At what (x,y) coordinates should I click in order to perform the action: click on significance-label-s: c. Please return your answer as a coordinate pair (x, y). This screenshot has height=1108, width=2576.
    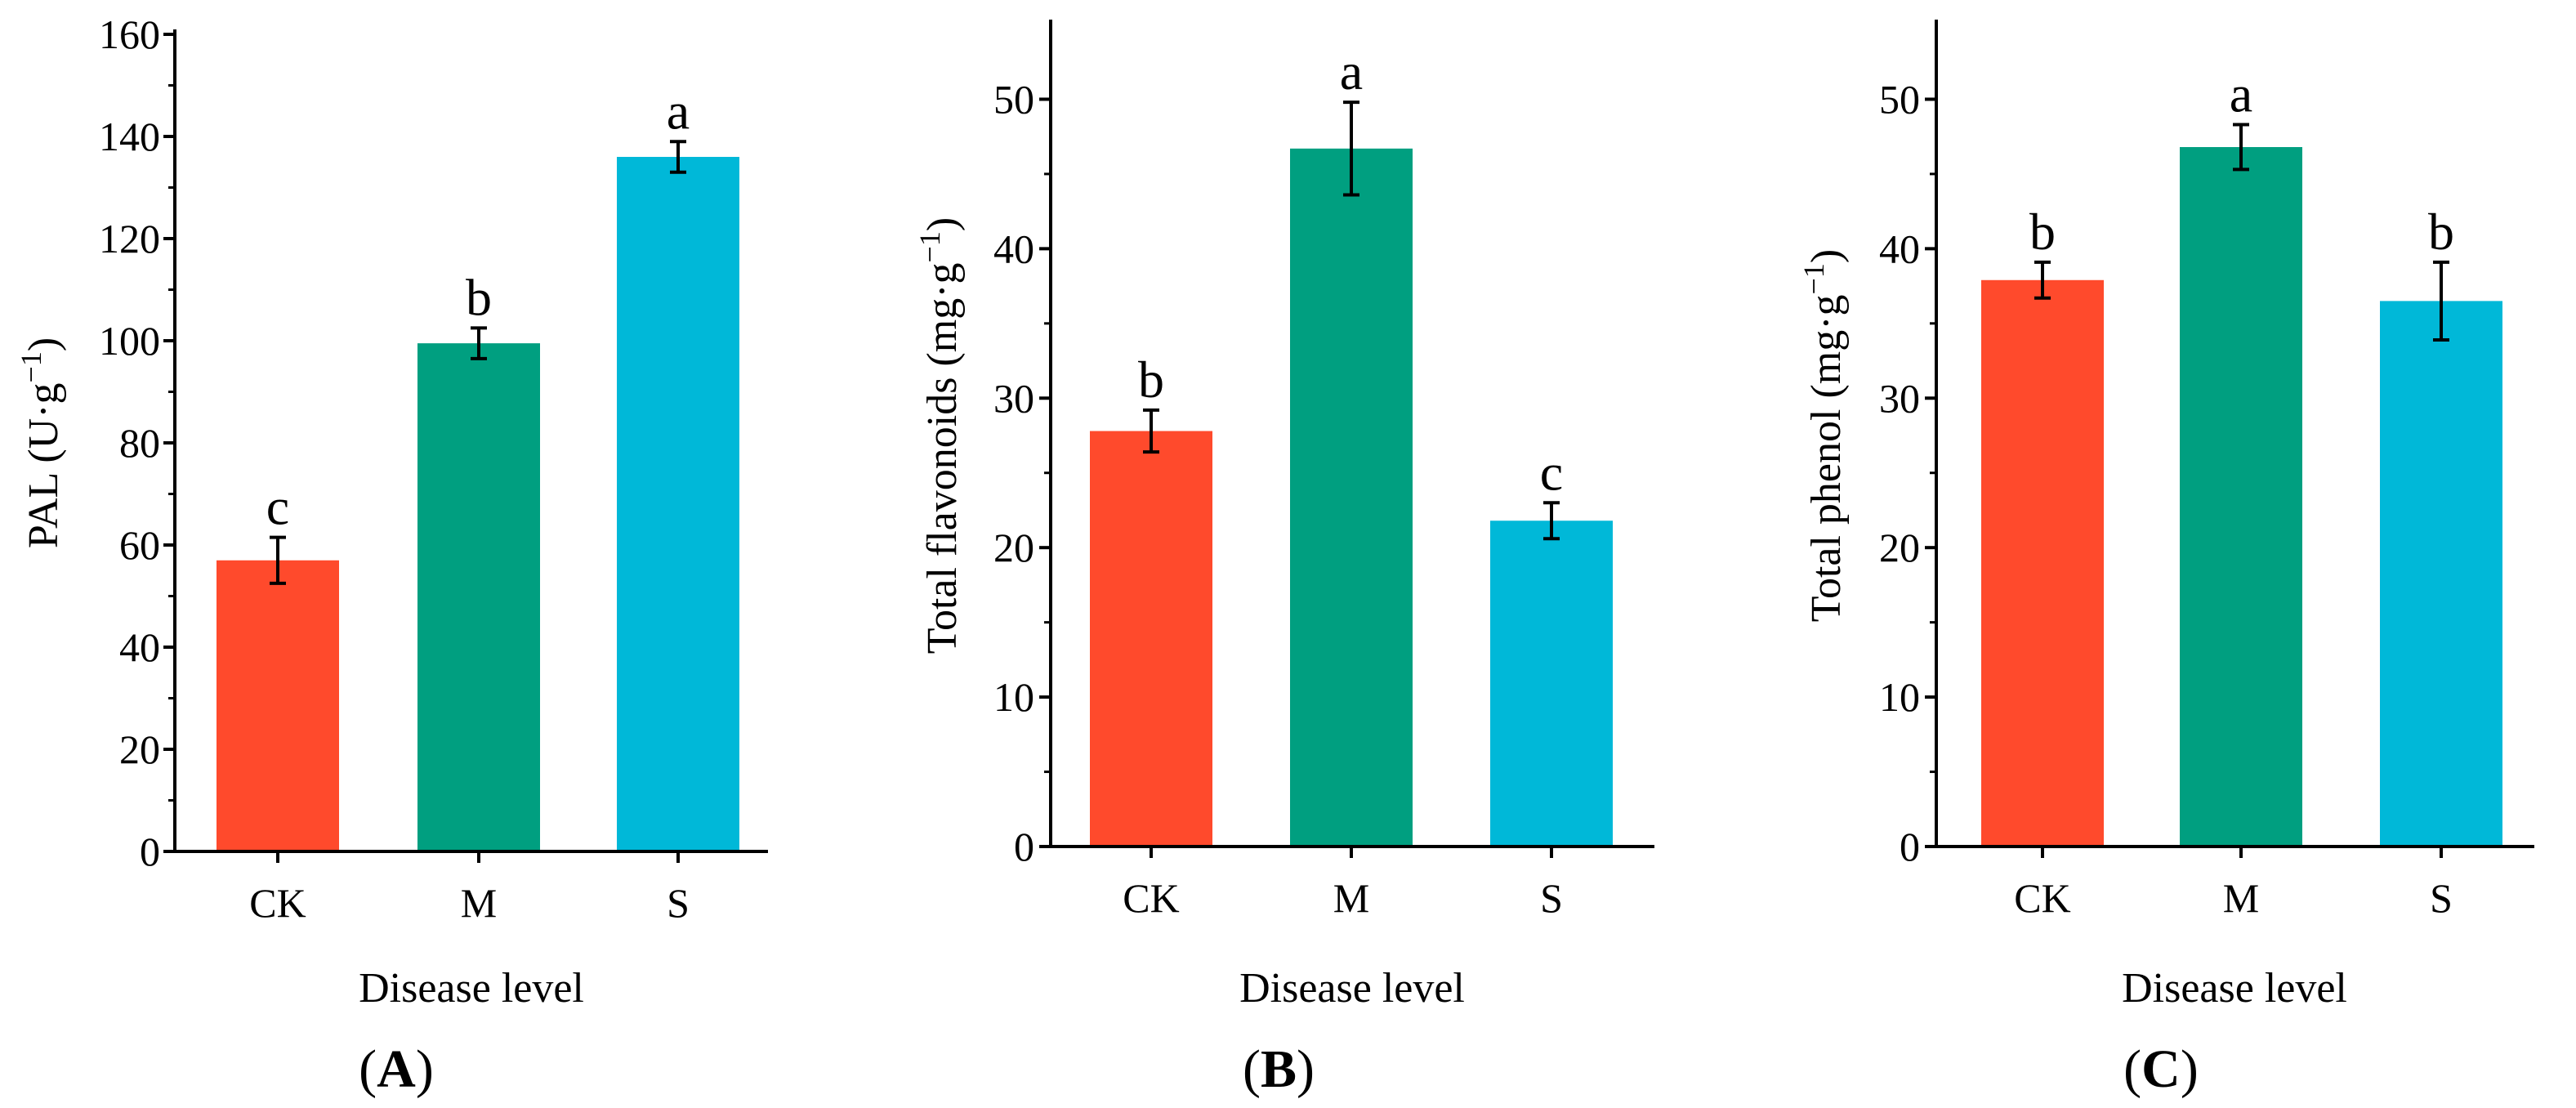
    Looking at the image, I should click on (1552, 472).